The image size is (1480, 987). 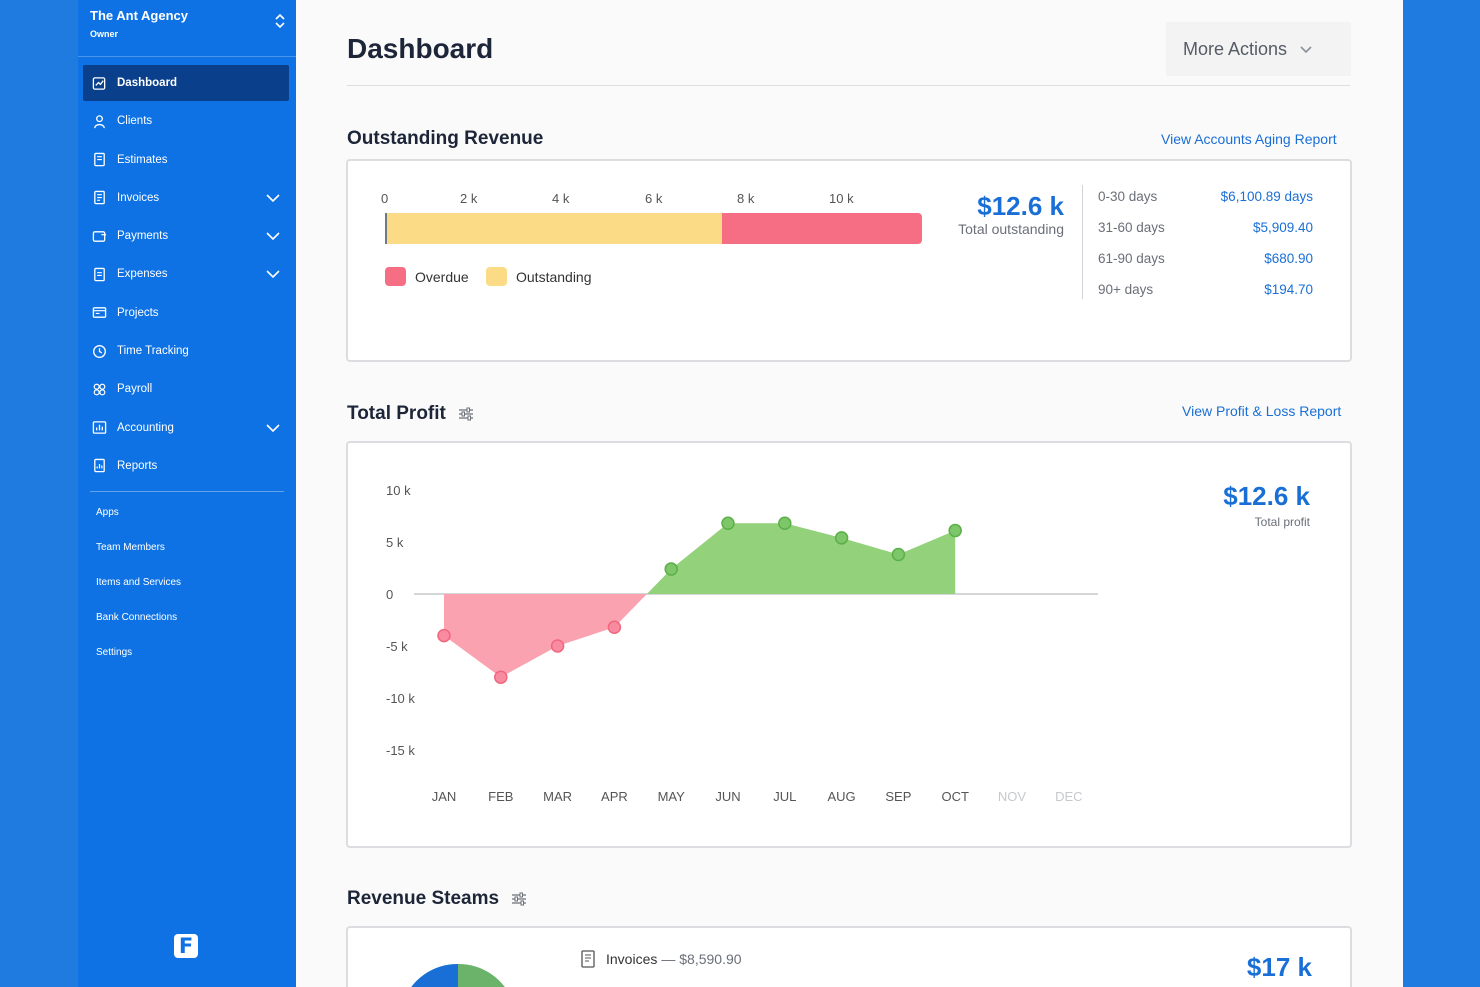 I want to click on aging-value: $680.90, so click(x=1288, y=258).